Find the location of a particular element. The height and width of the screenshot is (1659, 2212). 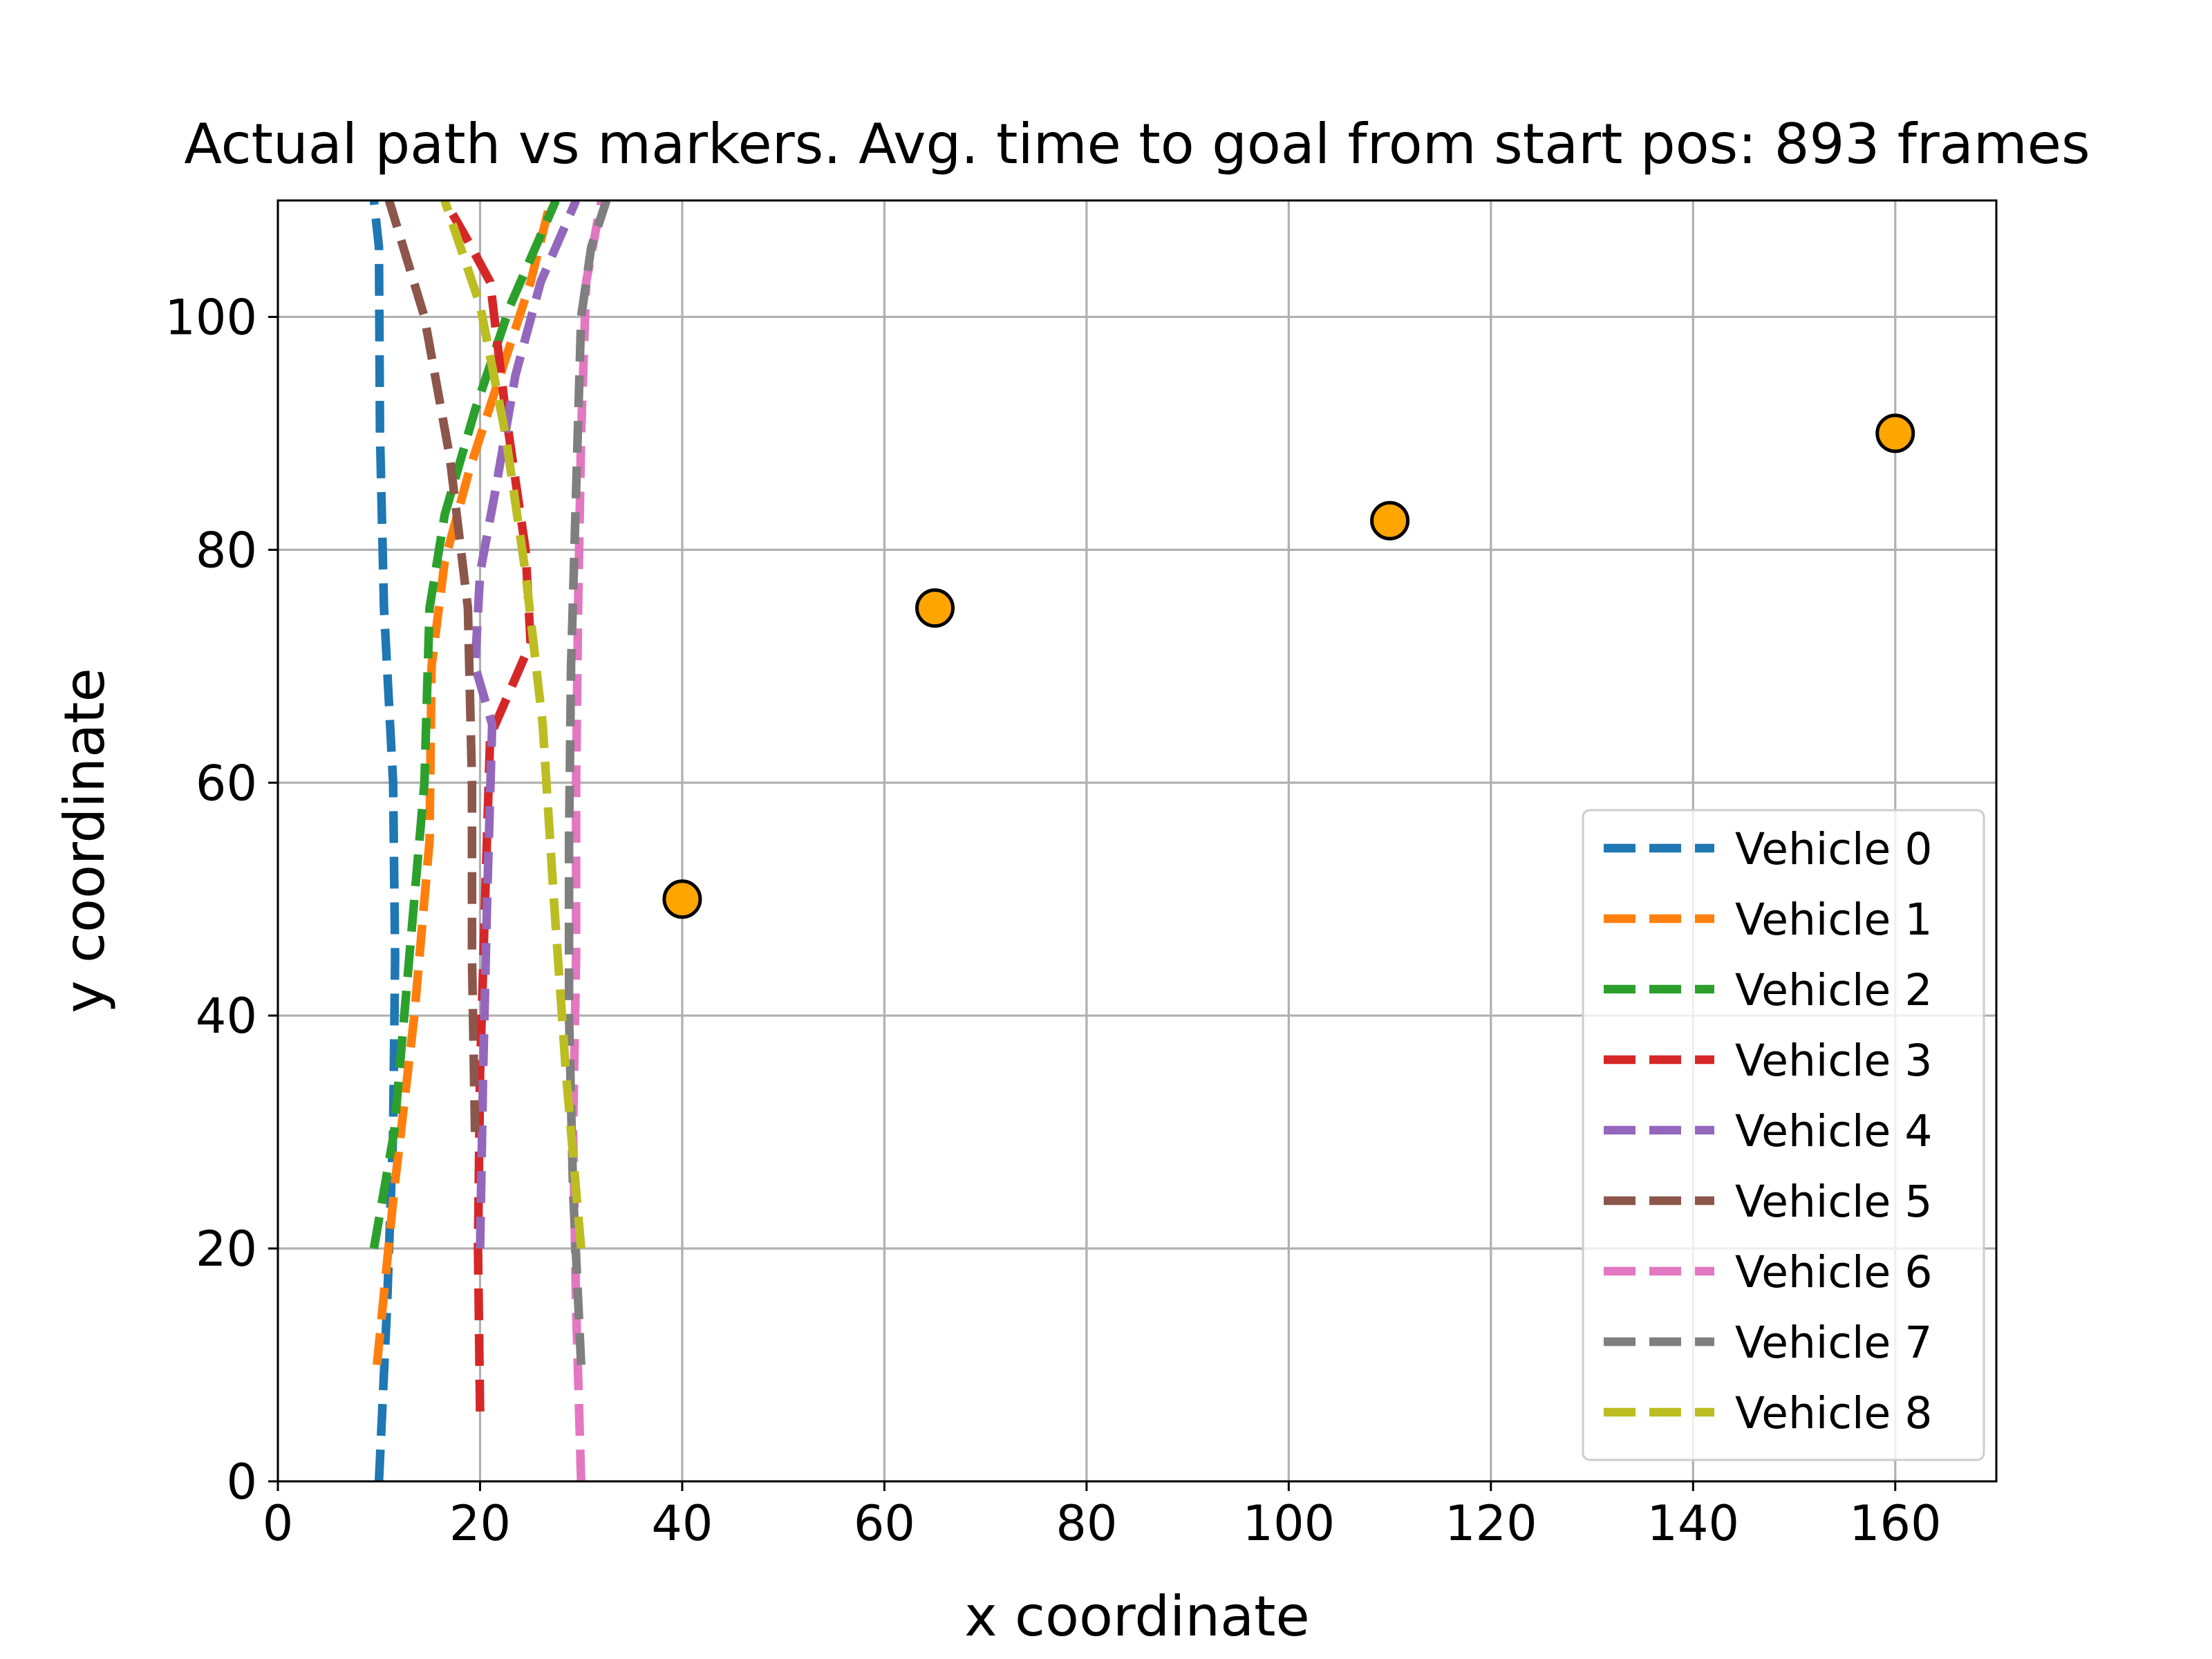

x-tick-label: 60 is located at coordinates (885, 1523).